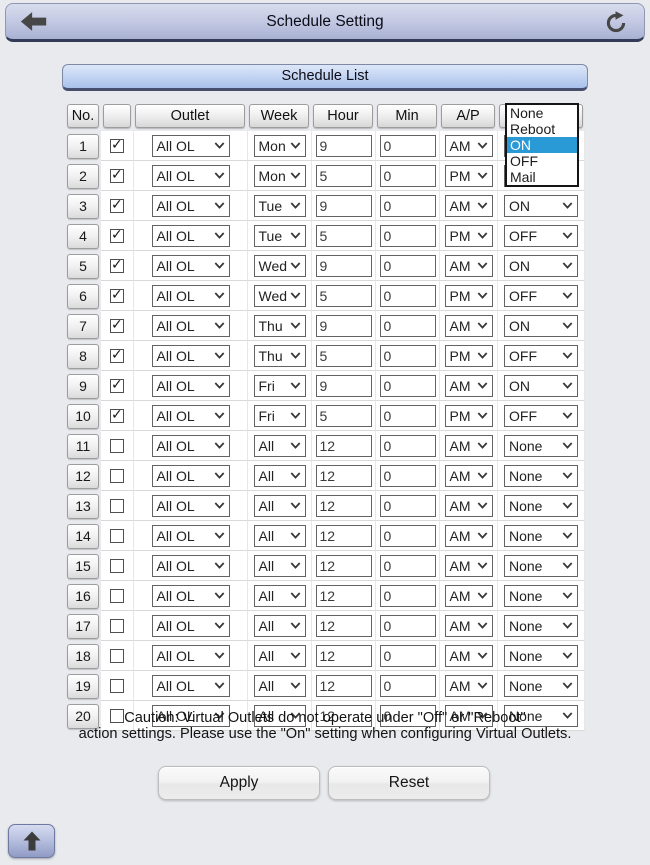 This screenshot has height=865, width=650. What do you see at coordinates (524, 161) in the screenshot?
I see `dropdown-option: OFF` at bounding box center [524, 161].